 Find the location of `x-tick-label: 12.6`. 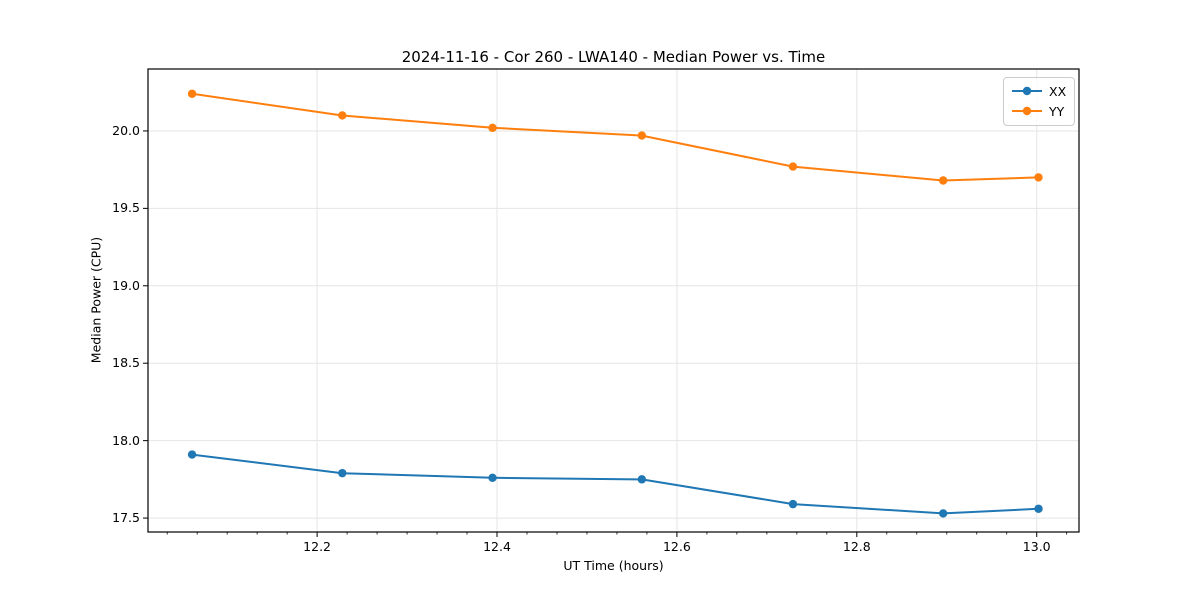

x-tick-label: 12.6 is located at coordinates (676, 546).